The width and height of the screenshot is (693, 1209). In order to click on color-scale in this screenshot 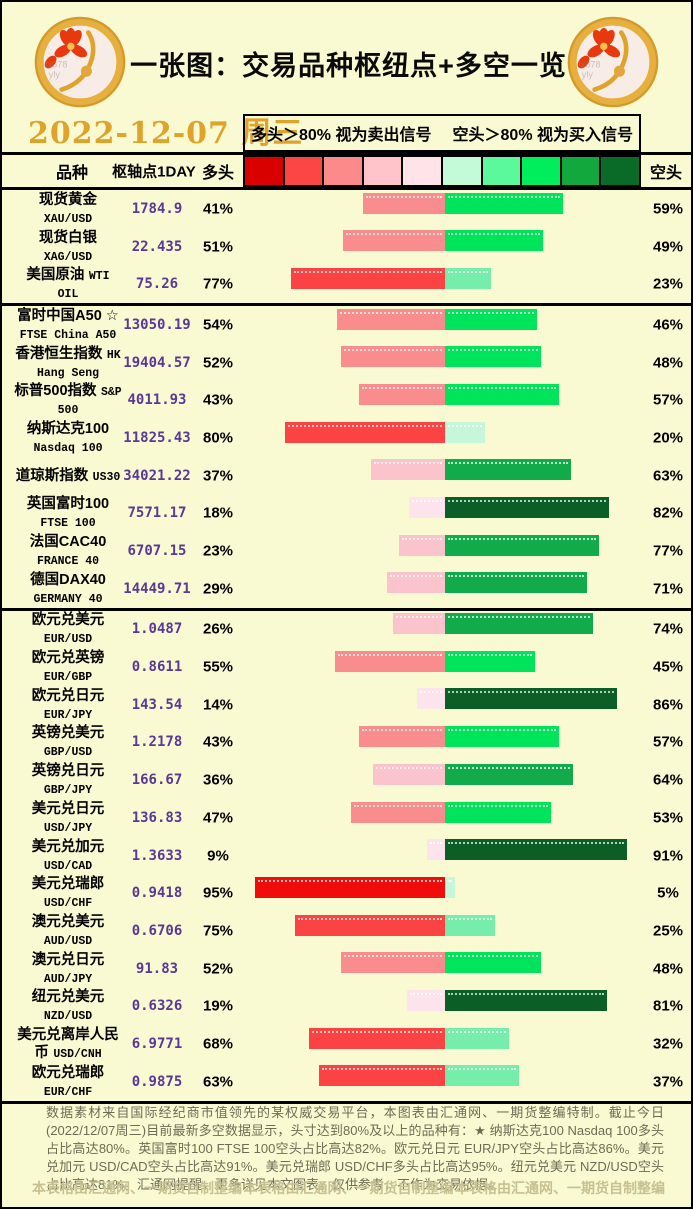, I will do `click(442, 171)`.